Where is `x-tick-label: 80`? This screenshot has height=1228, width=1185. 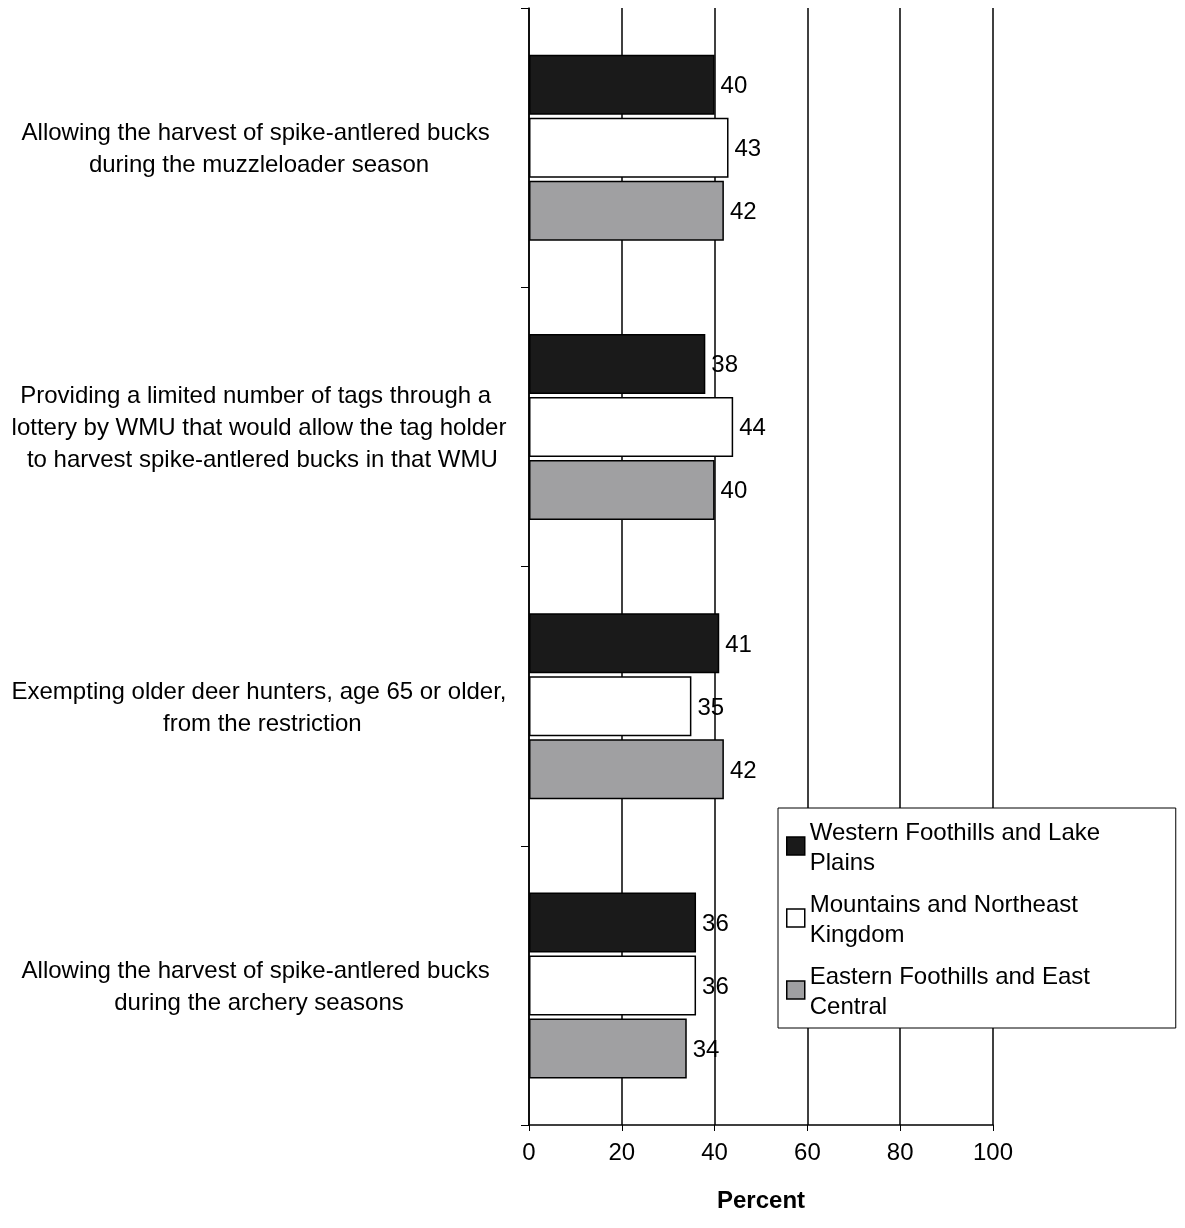
x-tick-label: 80 is located at coordinates (900, 1151).